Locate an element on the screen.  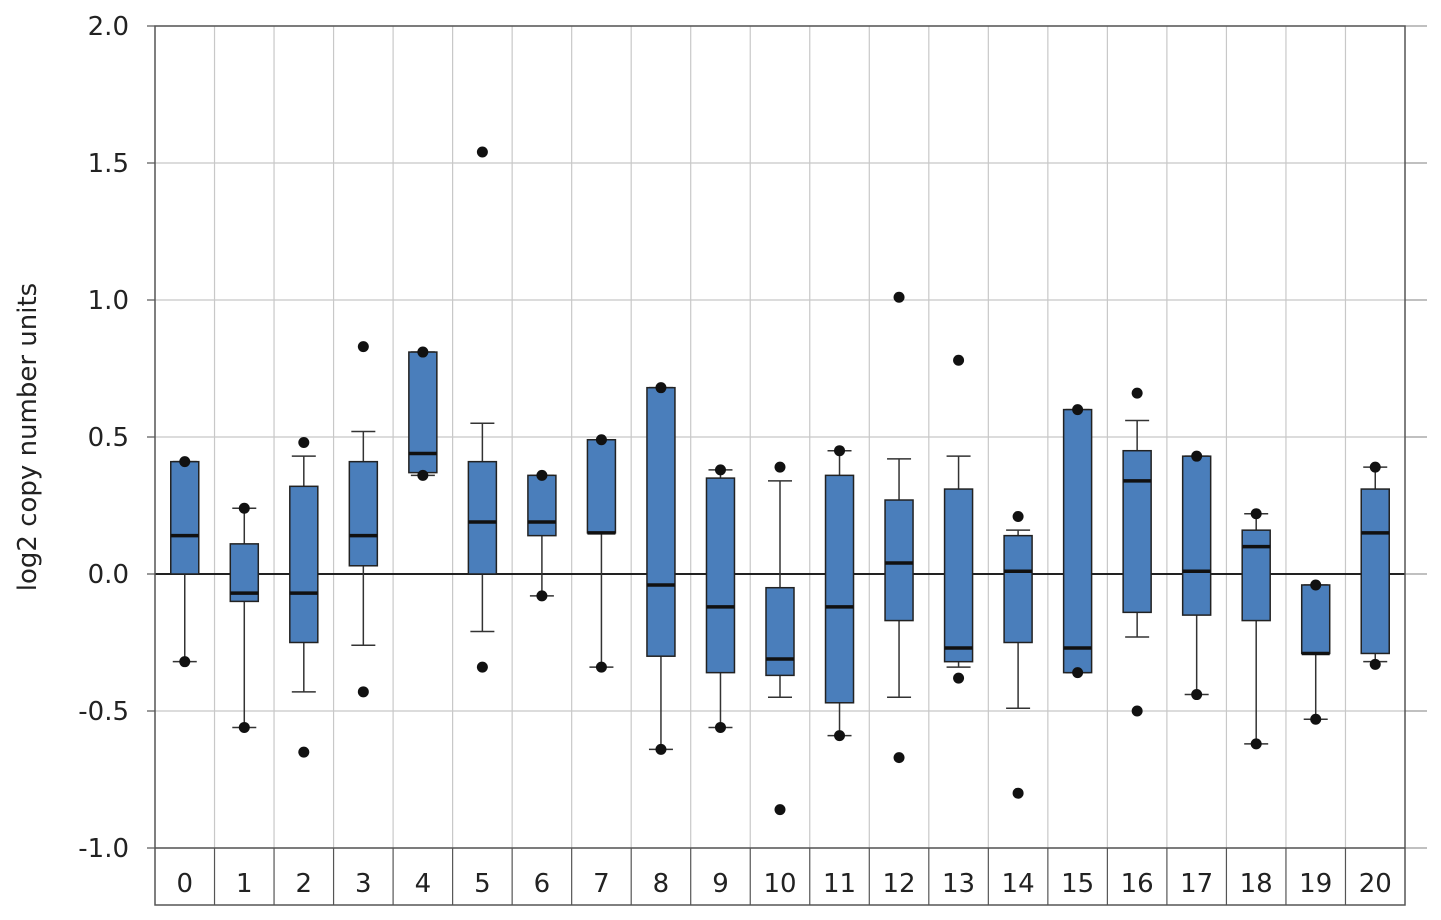
x-tick-label: 16 is located at coordinates (1137, 884).